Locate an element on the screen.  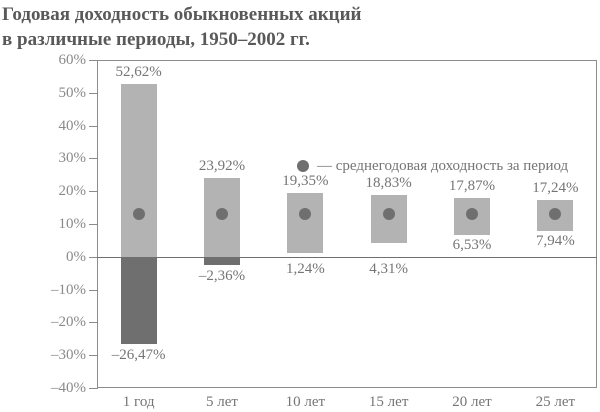
bar-max-value-label: 18,83% is located at coordinates (388, 183).